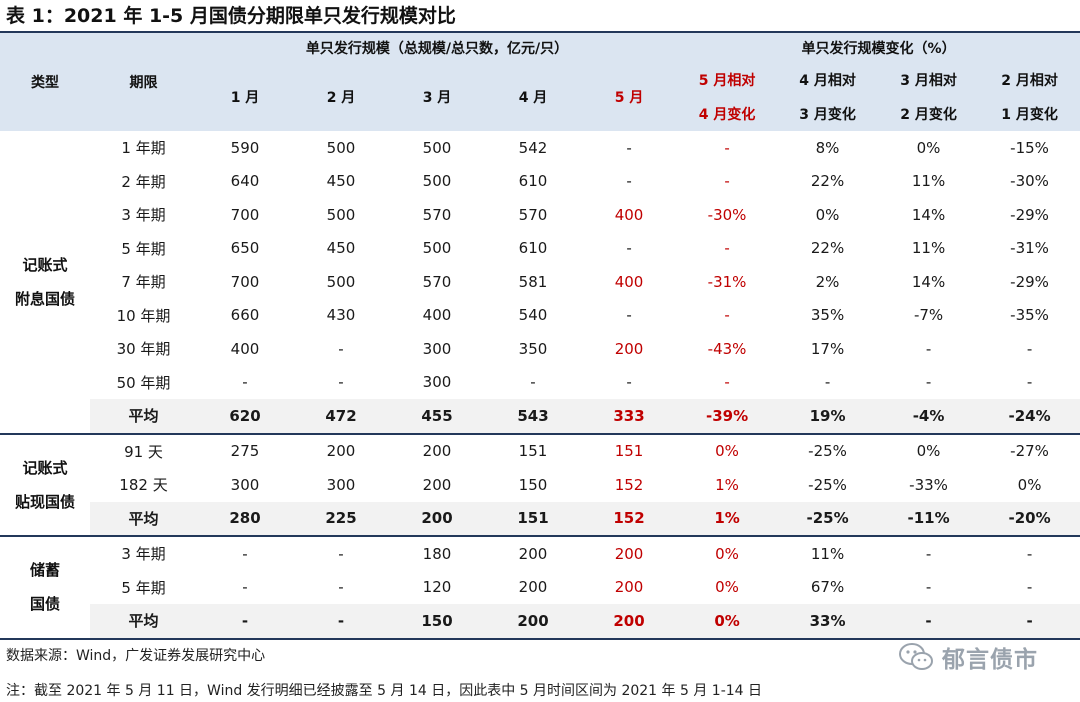 This screenshot has width=1080, height=702. I want to click on change-cell: -24%, so click(1029, 417).